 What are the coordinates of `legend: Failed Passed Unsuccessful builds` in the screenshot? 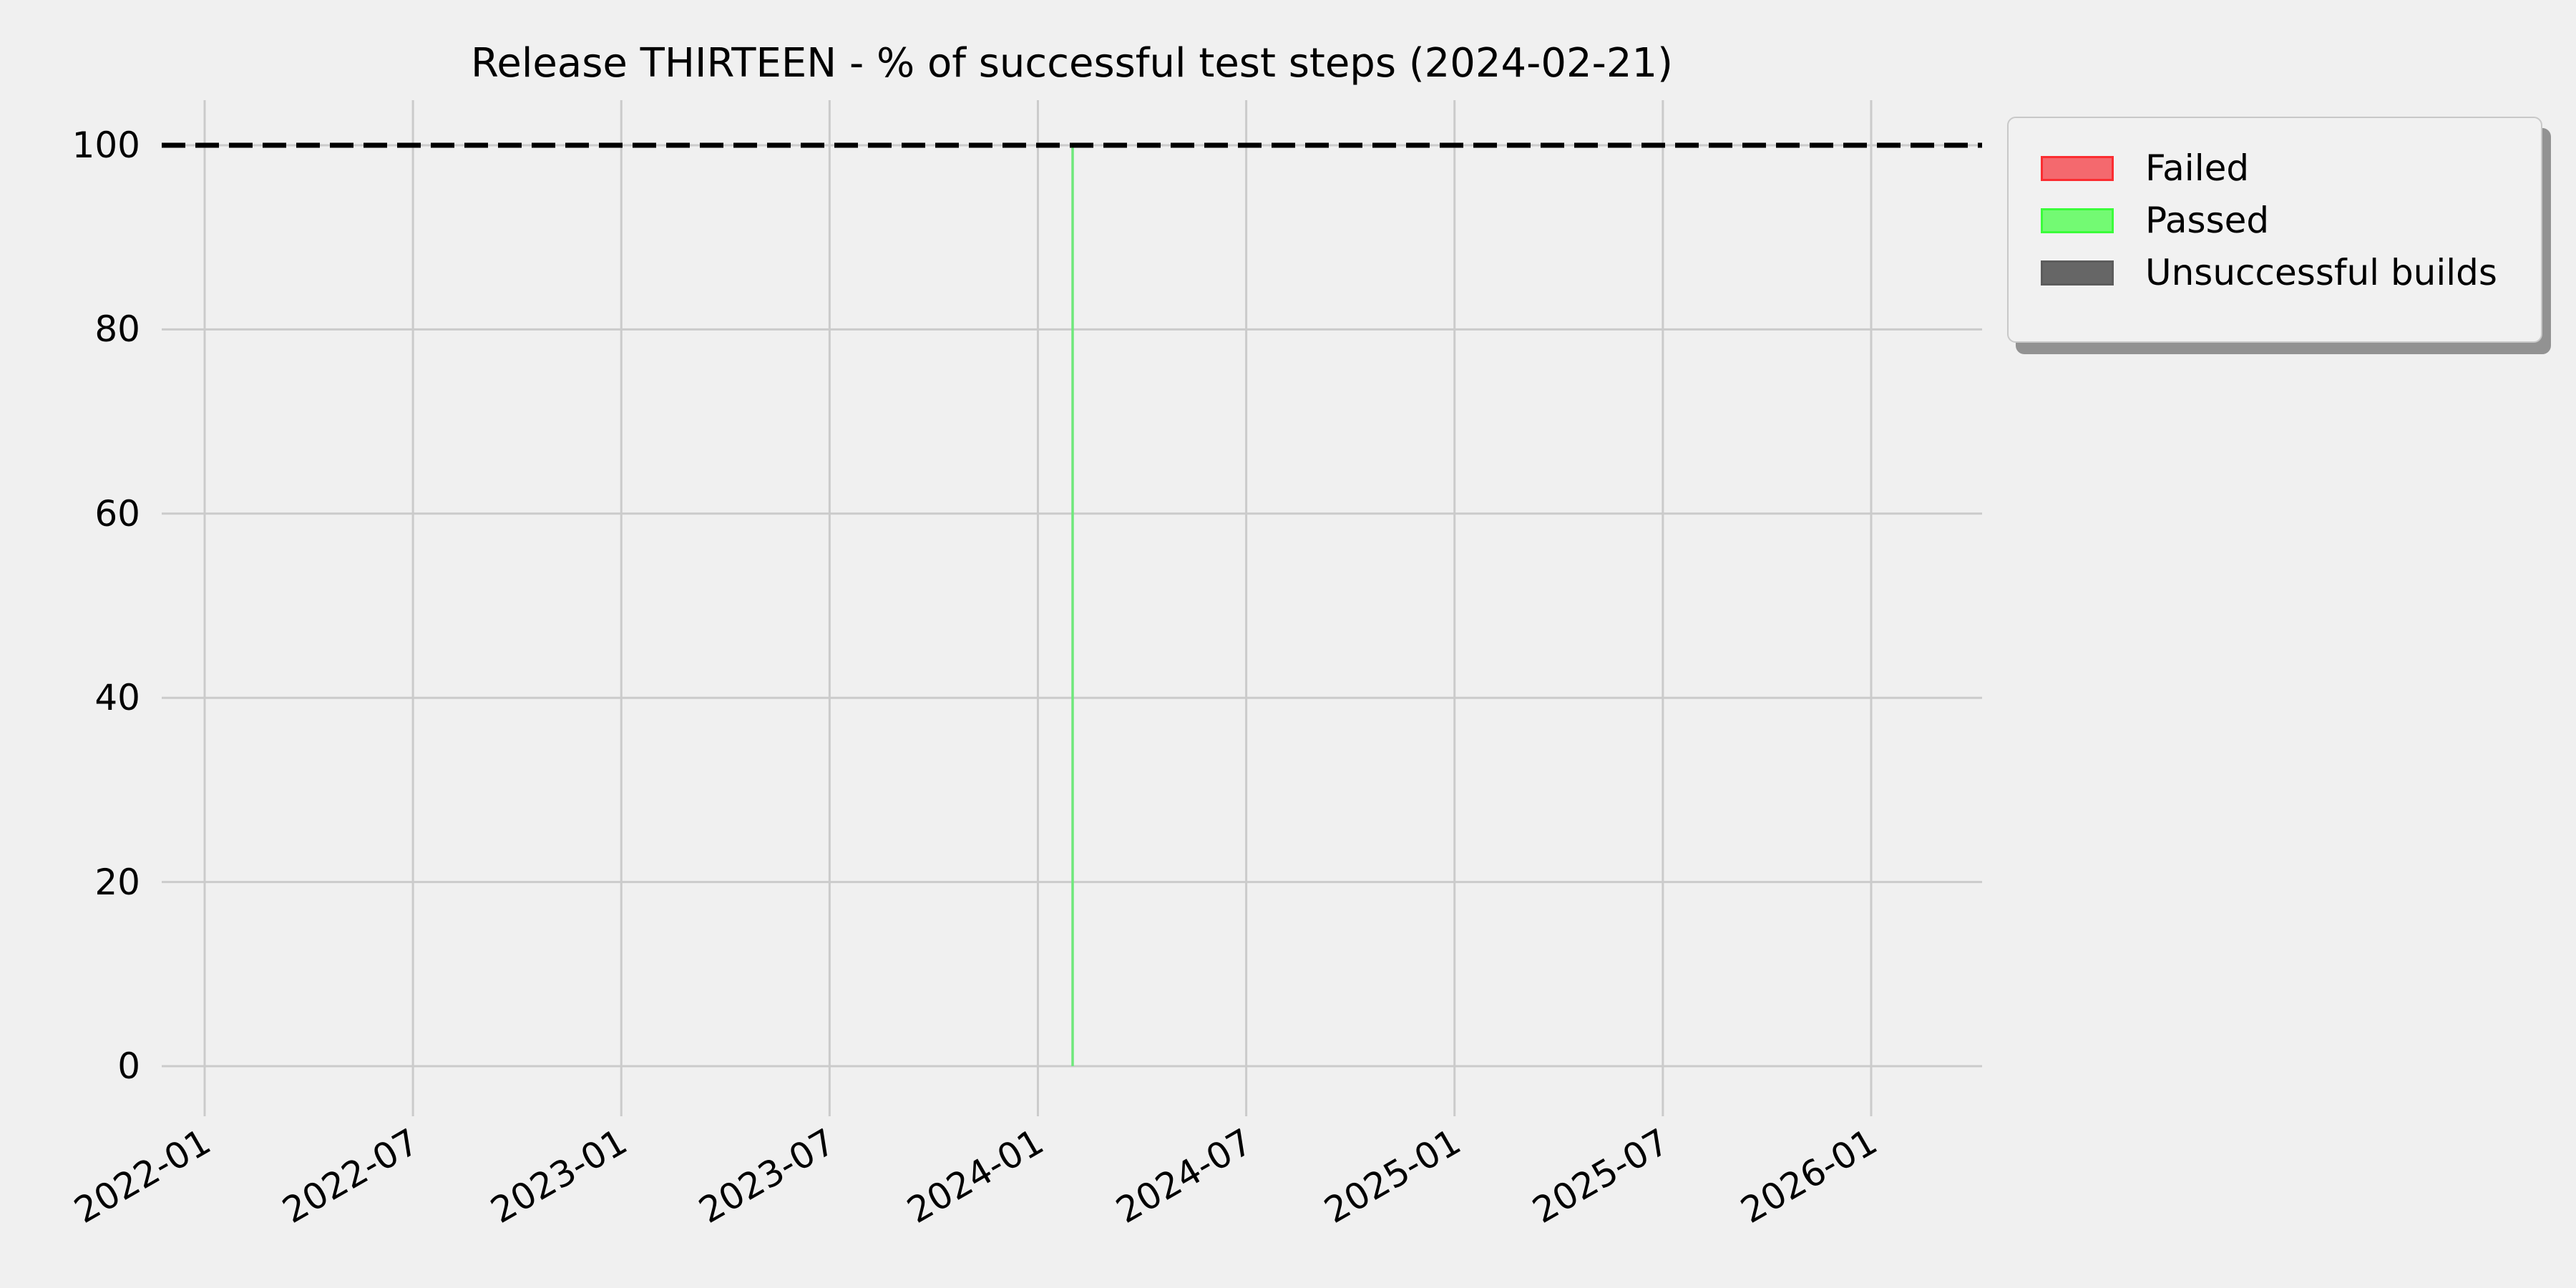 It's located at (2274, 230).